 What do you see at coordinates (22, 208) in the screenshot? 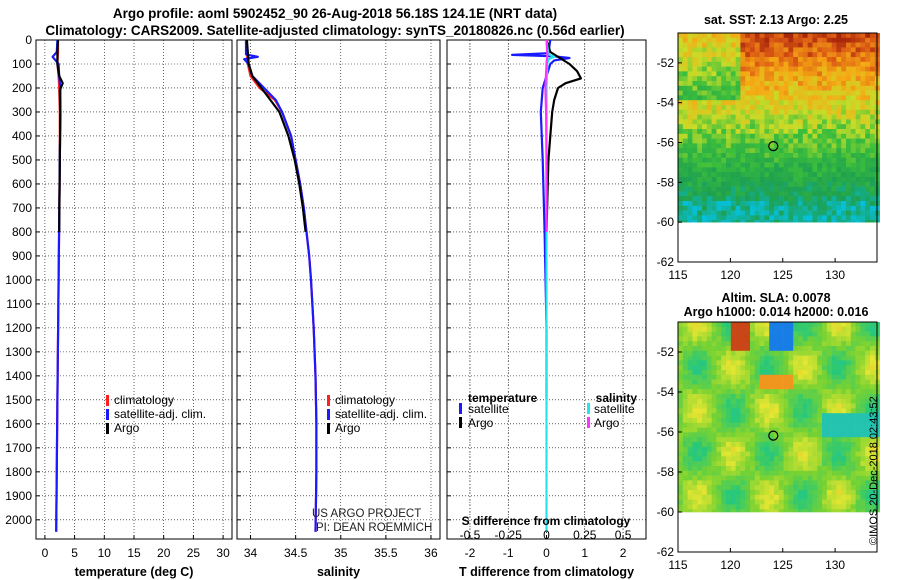
I see `y-tick-label: 700` at bounding box center [22, 208].